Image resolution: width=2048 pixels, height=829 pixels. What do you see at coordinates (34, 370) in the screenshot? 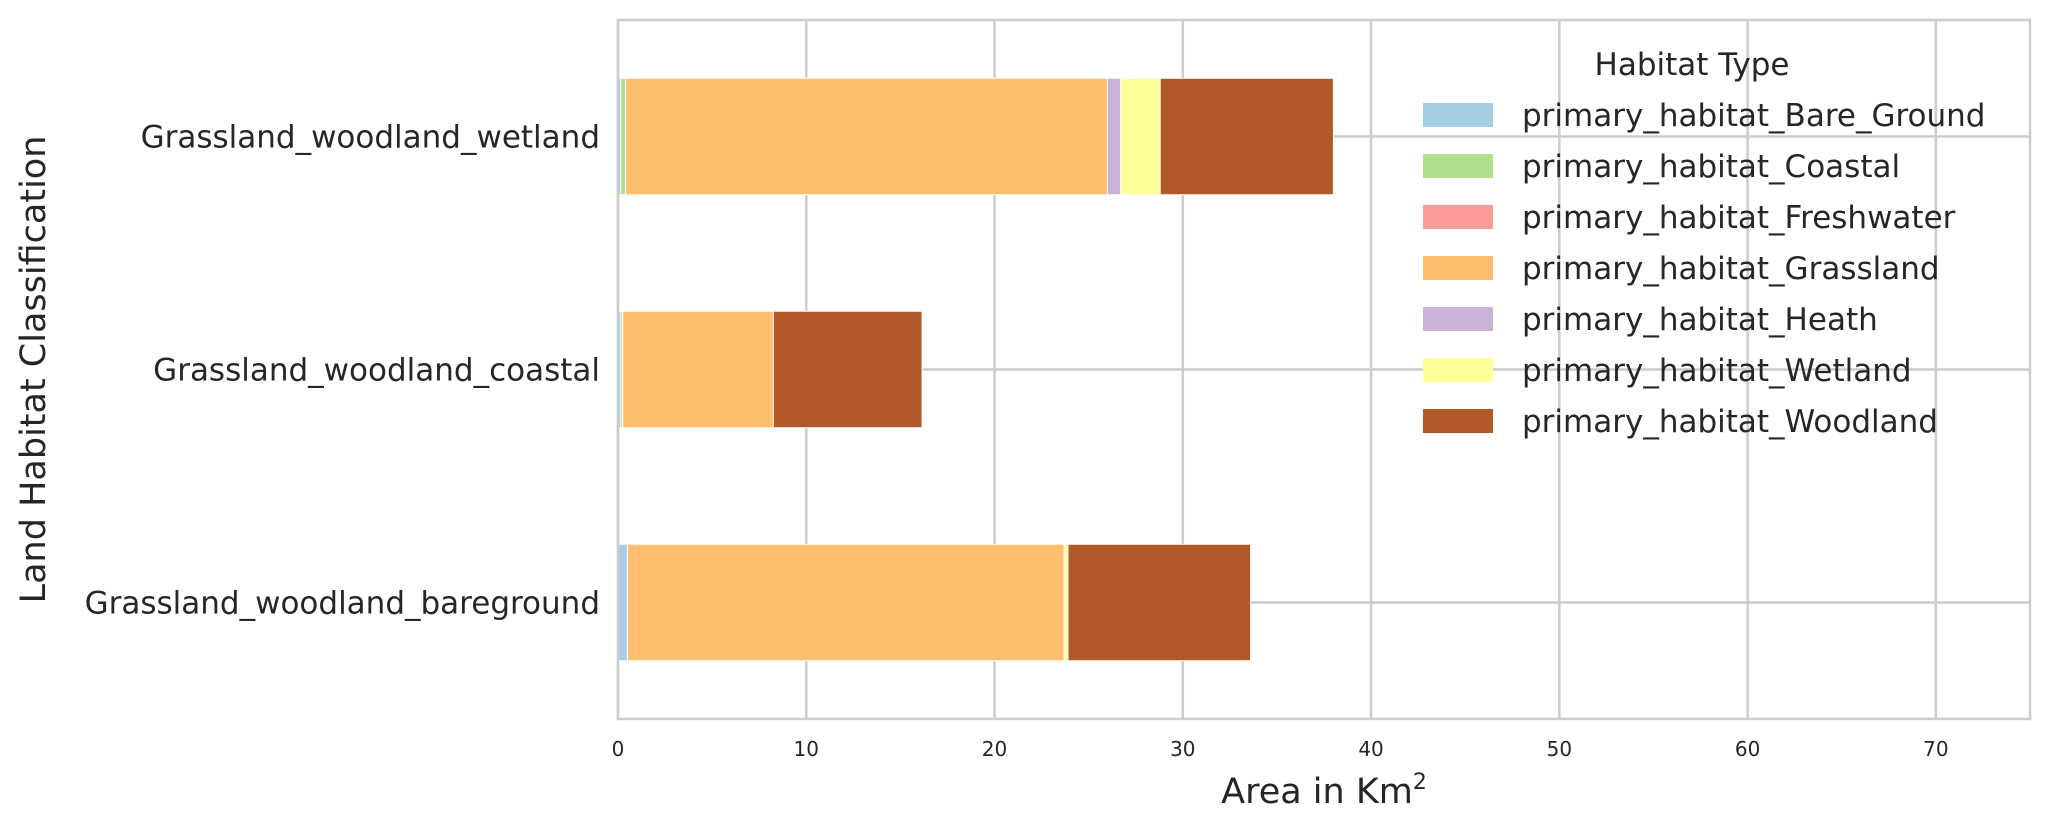
I see `y-axis-title: Land Habitat Classification` at bounding box center [34, 370].